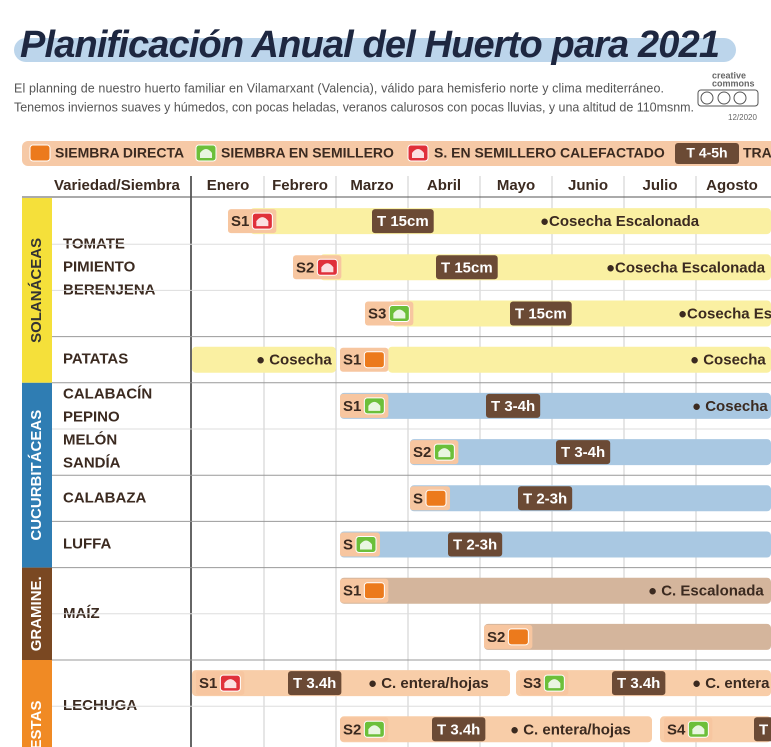  I want to click on month-label: Julio, so click(659, 185).